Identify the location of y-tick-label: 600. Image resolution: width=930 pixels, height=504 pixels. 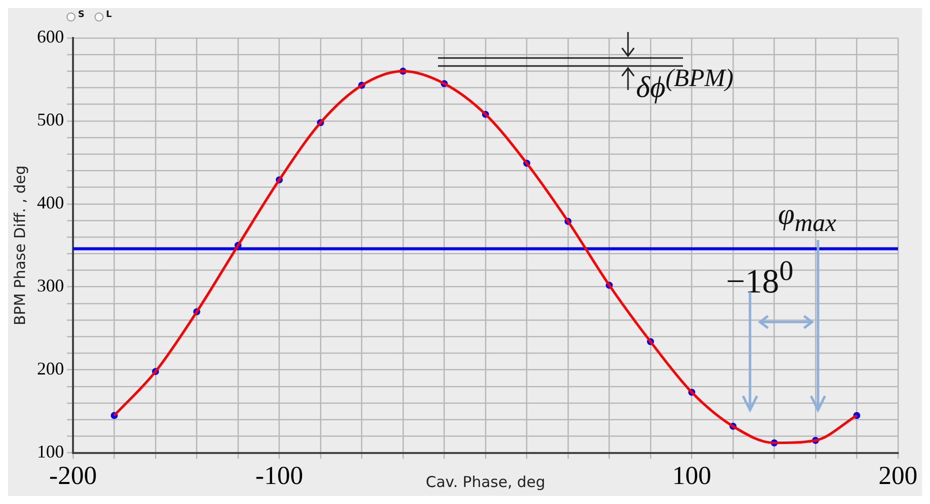
(50, 36).